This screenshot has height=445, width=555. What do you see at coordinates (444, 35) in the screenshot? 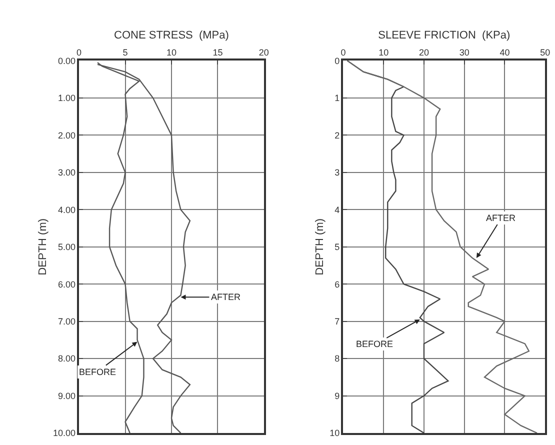
I see `x-axis-title: SLEEVE FRICTION (KPa)` at bounding box center [444, 35].